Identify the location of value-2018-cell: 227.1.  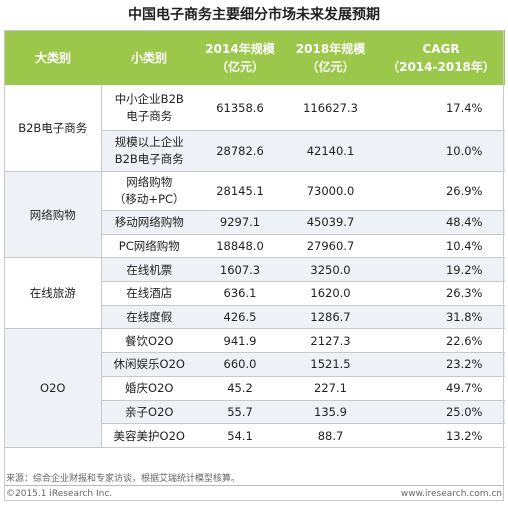
(330, 388).